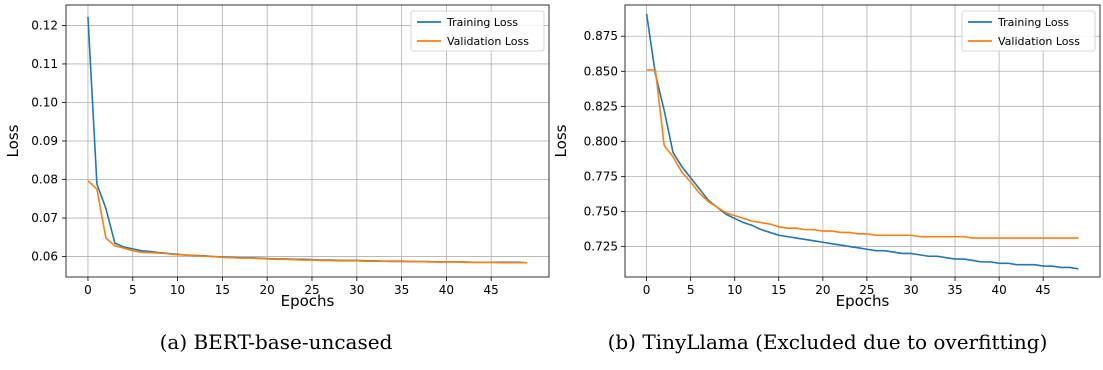 The width and height of the screenshot is (1103, 370). I want to click on y-tick-label: 0.775, so click(601, 176).